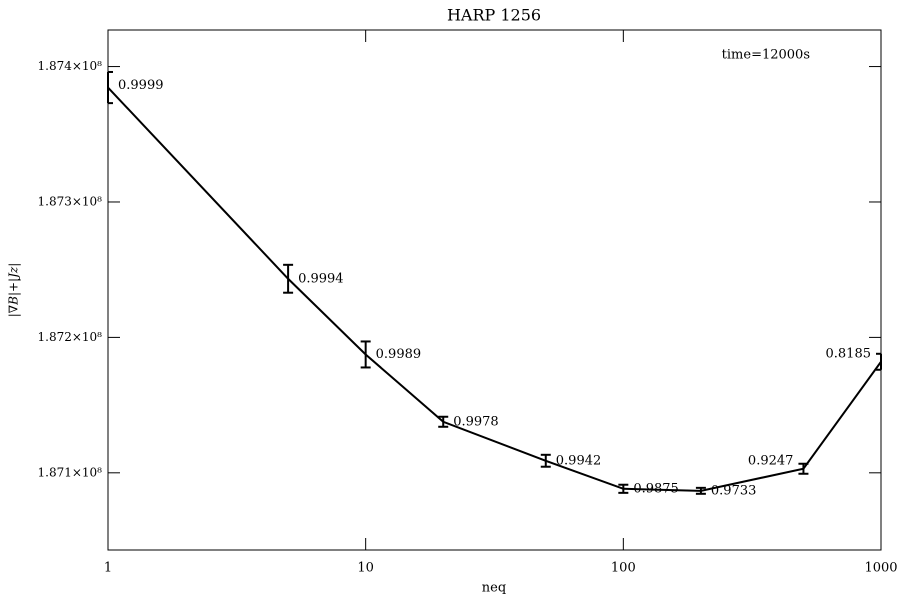 The width and height of the screenshot is (900, 600). What do you see at coordinates (70, 472) in the screenshot?
I see `y-tick-label: 1.871×10⁸` at bounding box center [70, 472].